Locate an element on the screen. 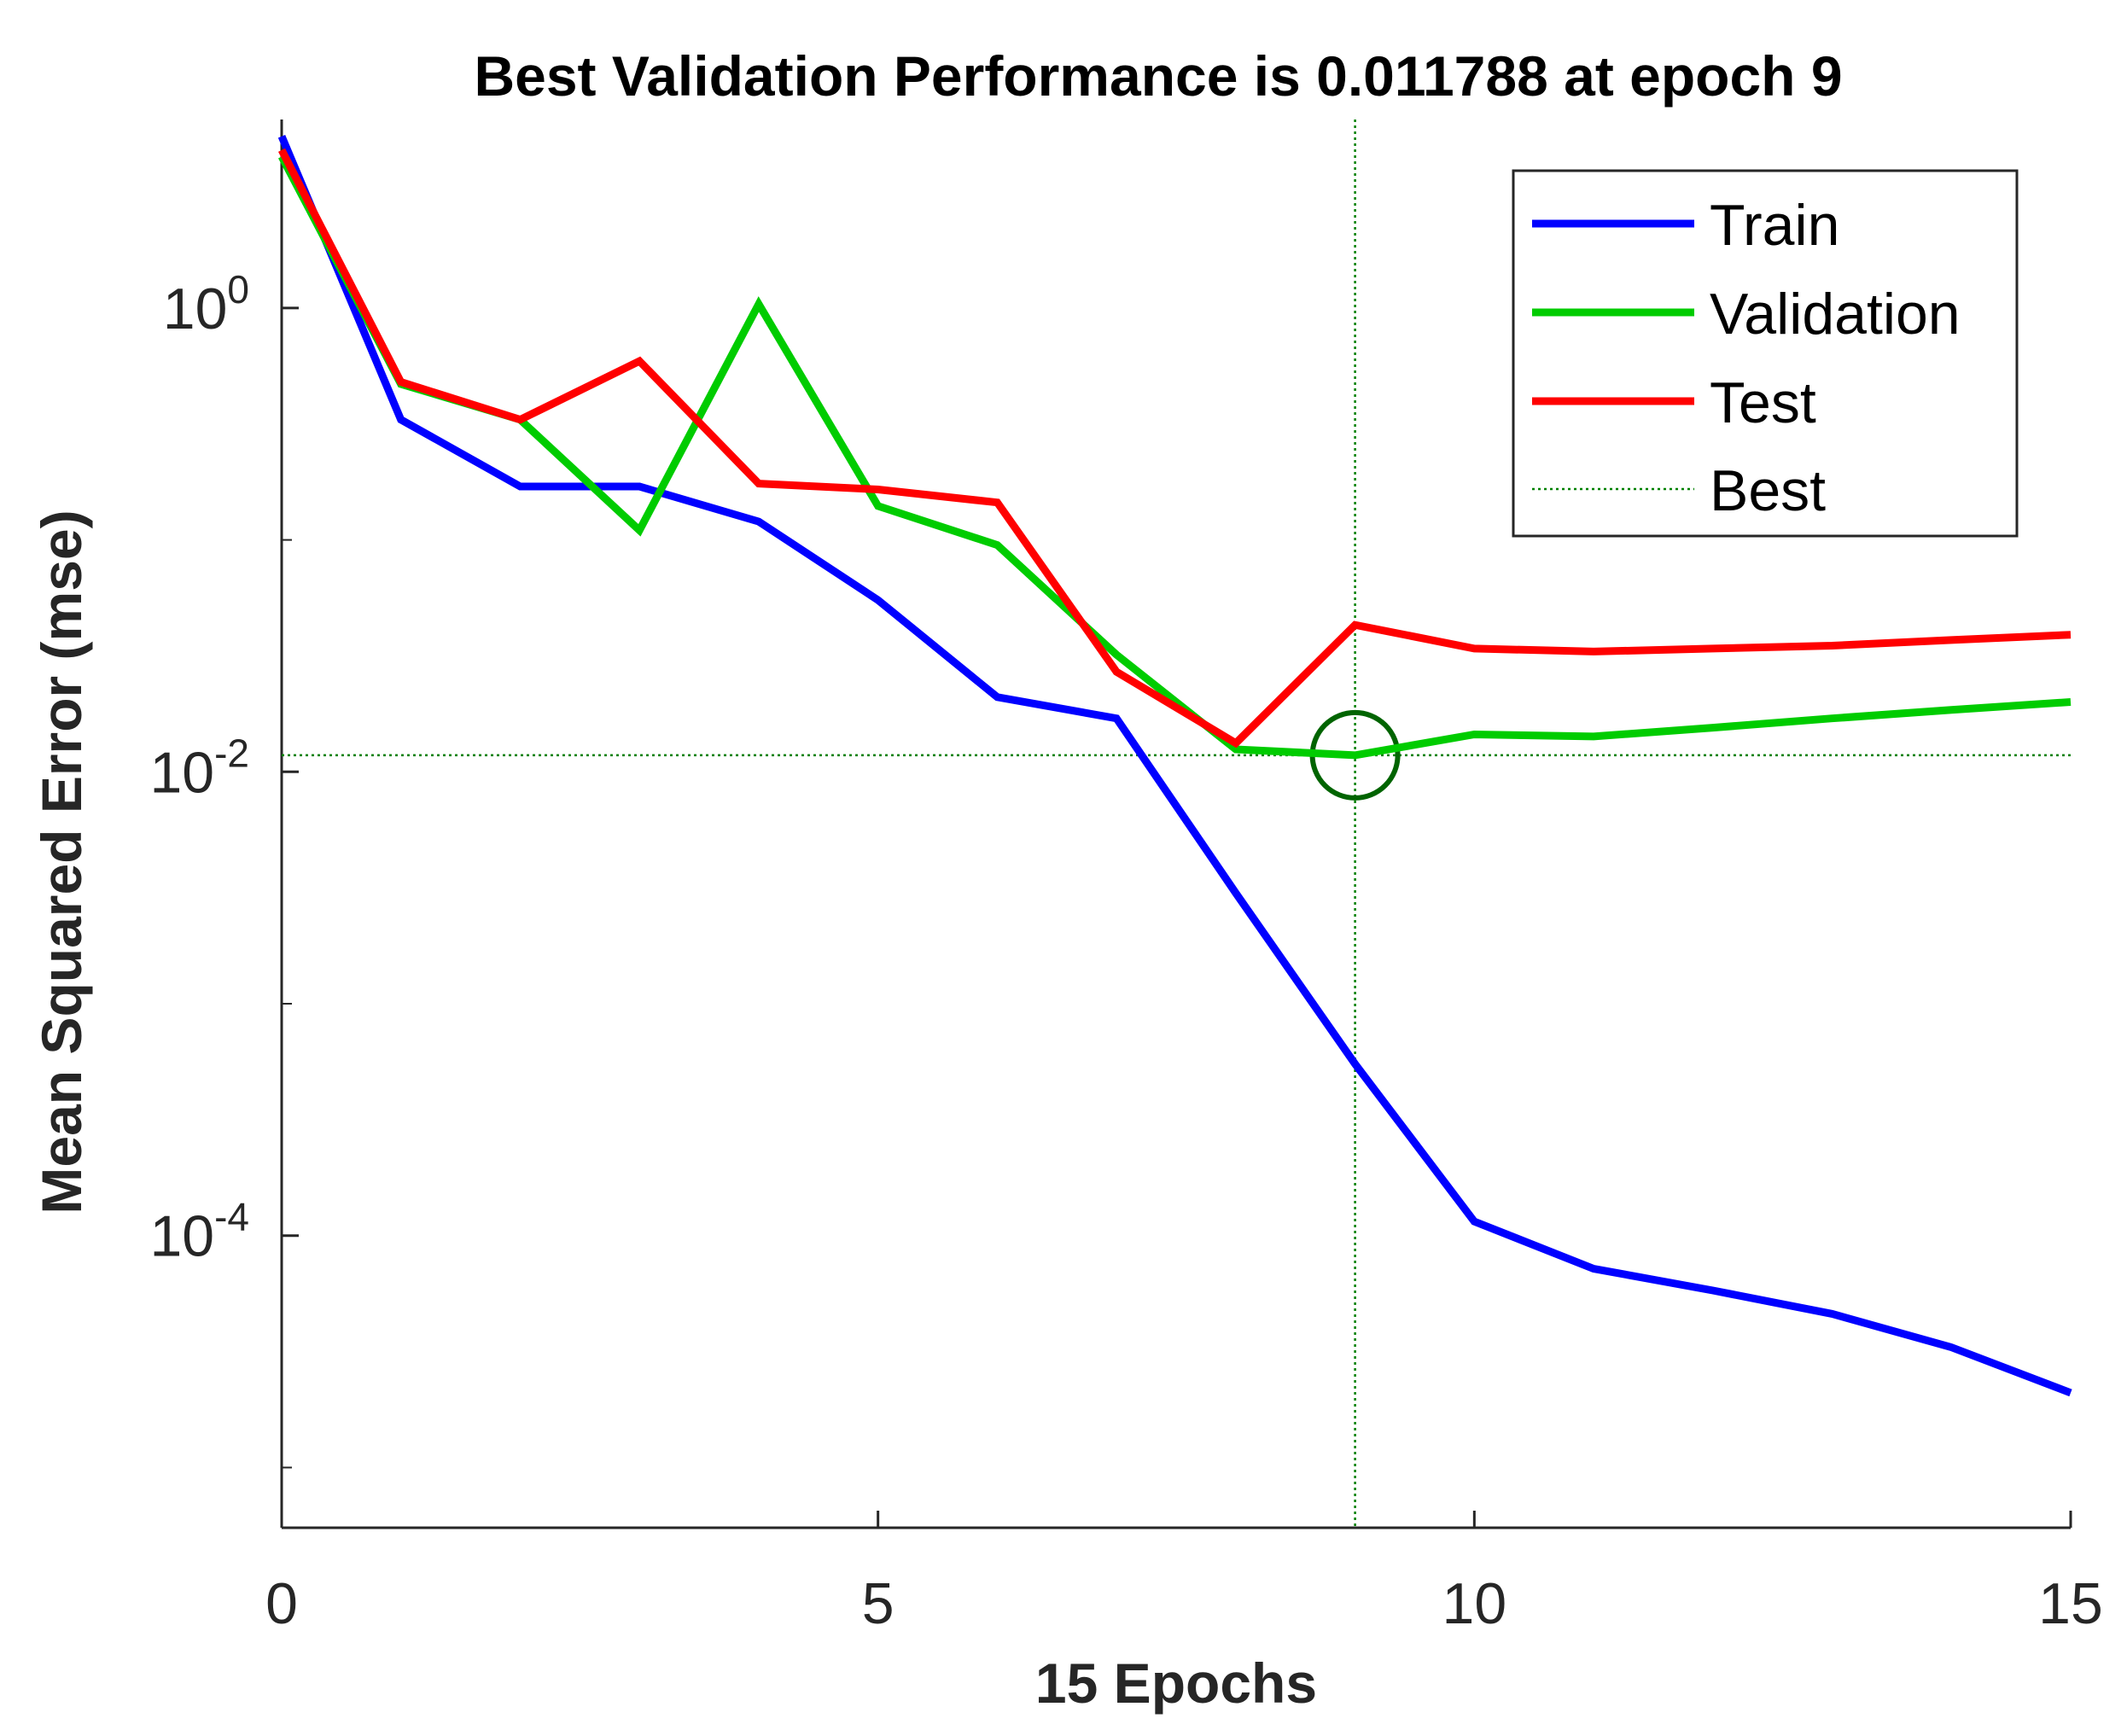 This screenshot has width=2127, height=1736. x-axis-label: 15 Epochs is located at coordinates (1176, 1683).